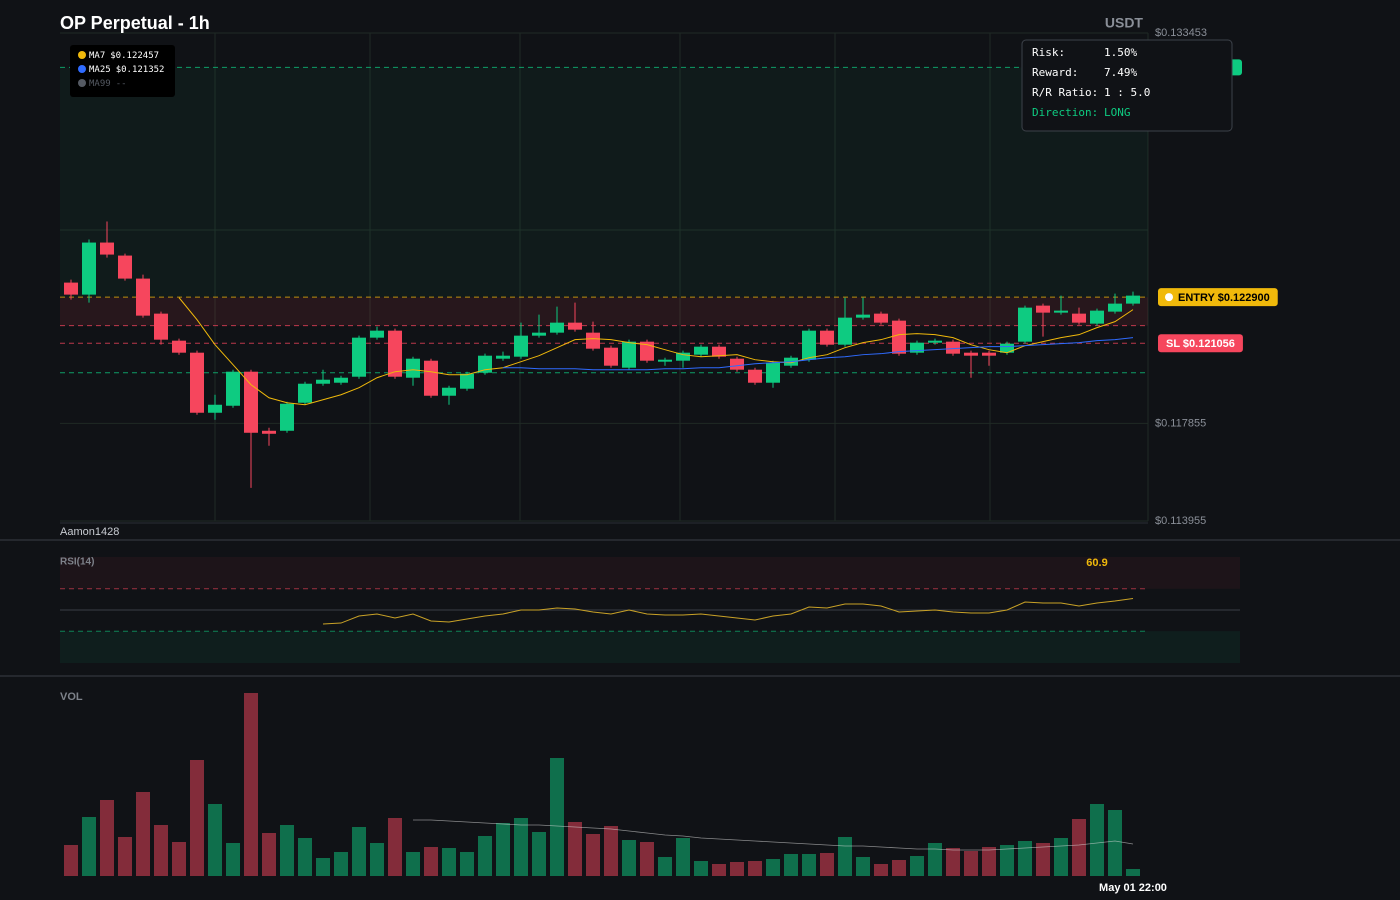 The height and width of the screenshot is (900, 1400). I want to click on risk-value: 1 : 5.0, so click(1127, 92).